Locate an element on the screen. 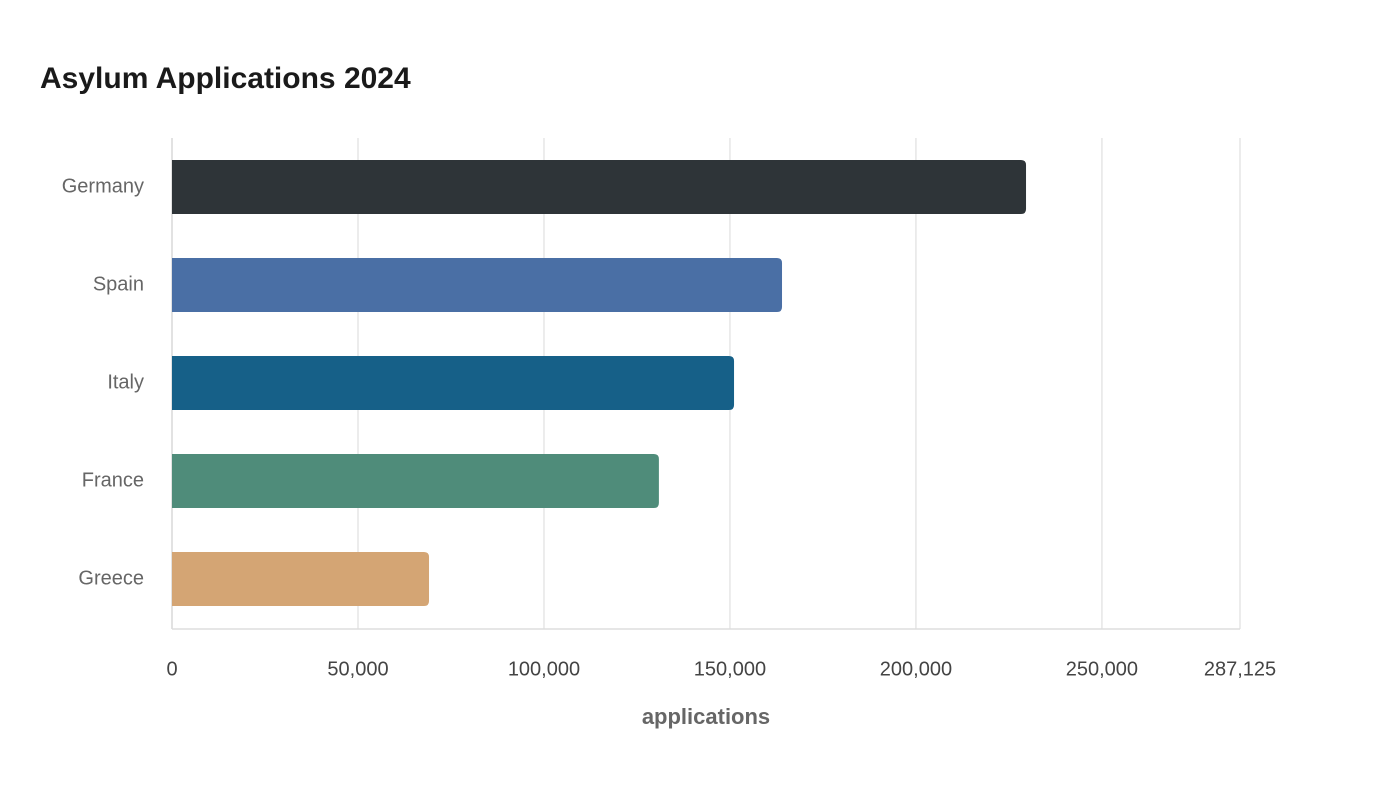 Image resolution: width=1400 pixels, height=800 pixels. x-tick-label: 250,000 is located at coordinates (1102, 669).